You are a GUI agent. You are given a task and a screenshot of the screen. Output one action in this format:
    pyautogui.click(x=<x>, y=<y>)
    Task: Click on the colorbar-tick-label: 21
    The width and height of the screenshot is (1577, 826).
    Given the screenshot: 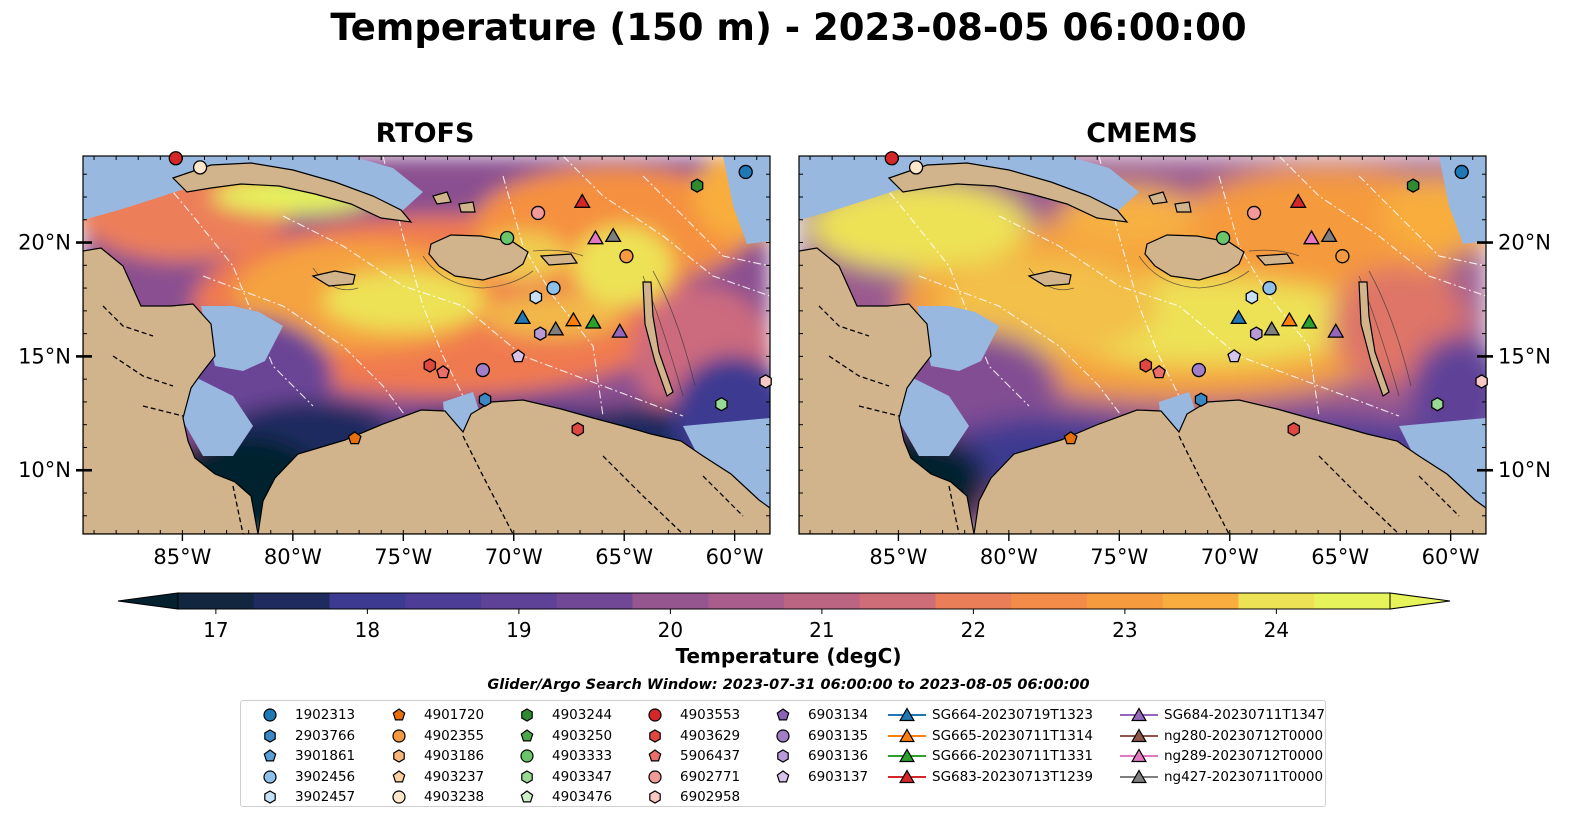 What is the action you would take?
    pyautogui.click(x=821, y=630)
    